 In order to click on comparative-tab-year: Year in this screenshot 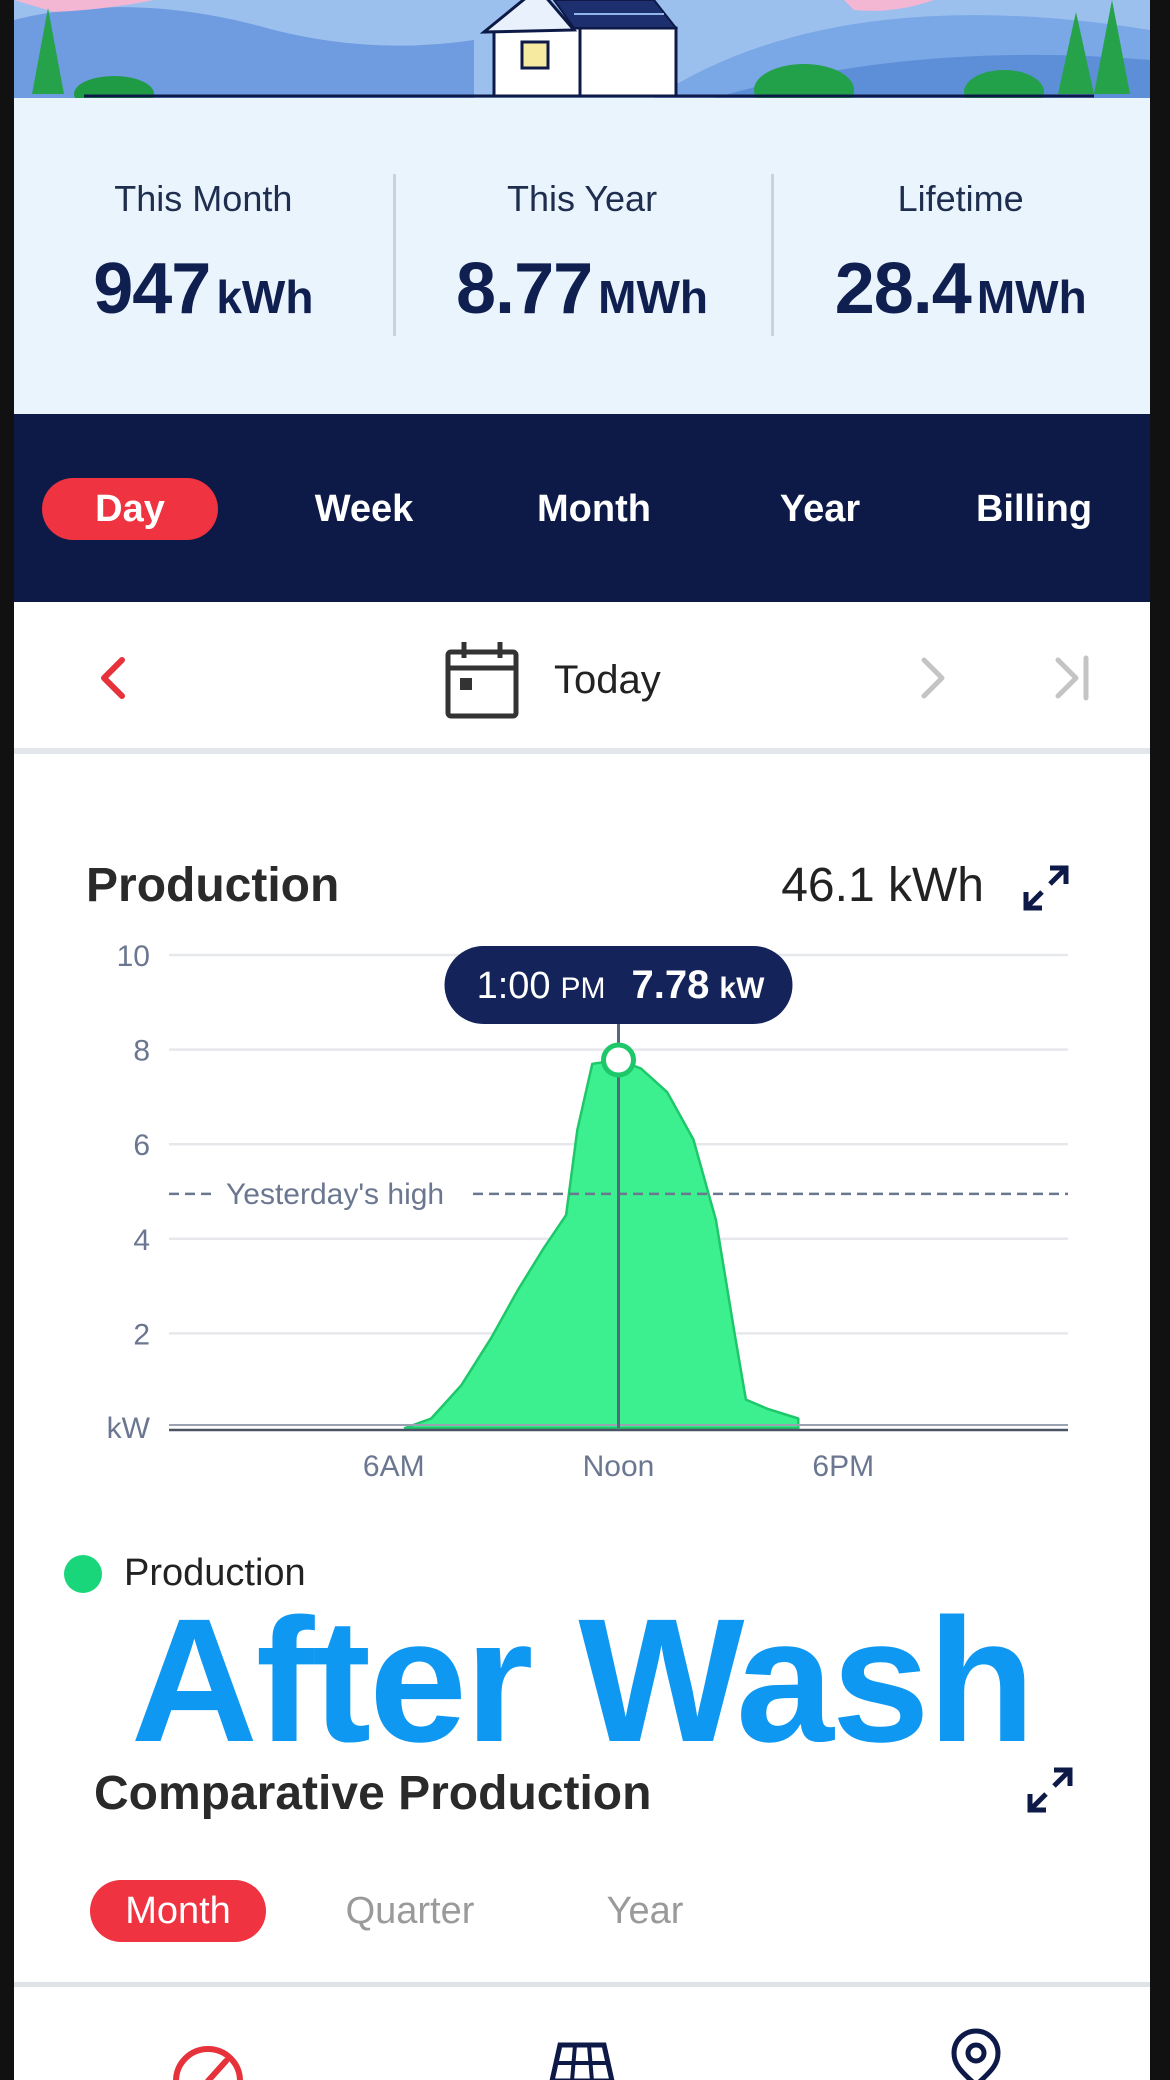, I will do `click(645, 1911)`.